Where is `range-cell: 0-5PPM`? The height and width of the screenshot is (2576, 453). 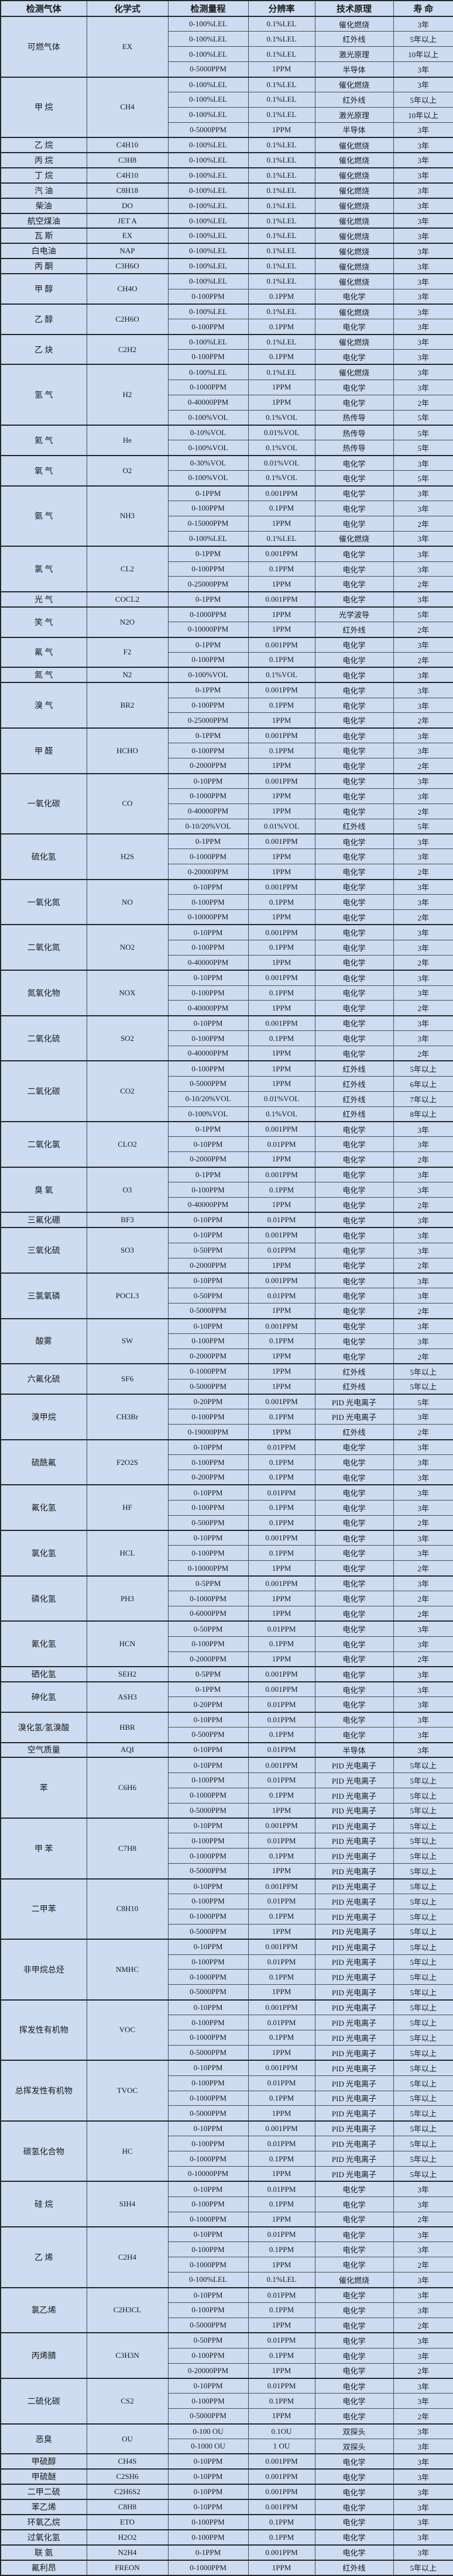 range-cell: 0-5PPM is located at coordinates (208, 1674).